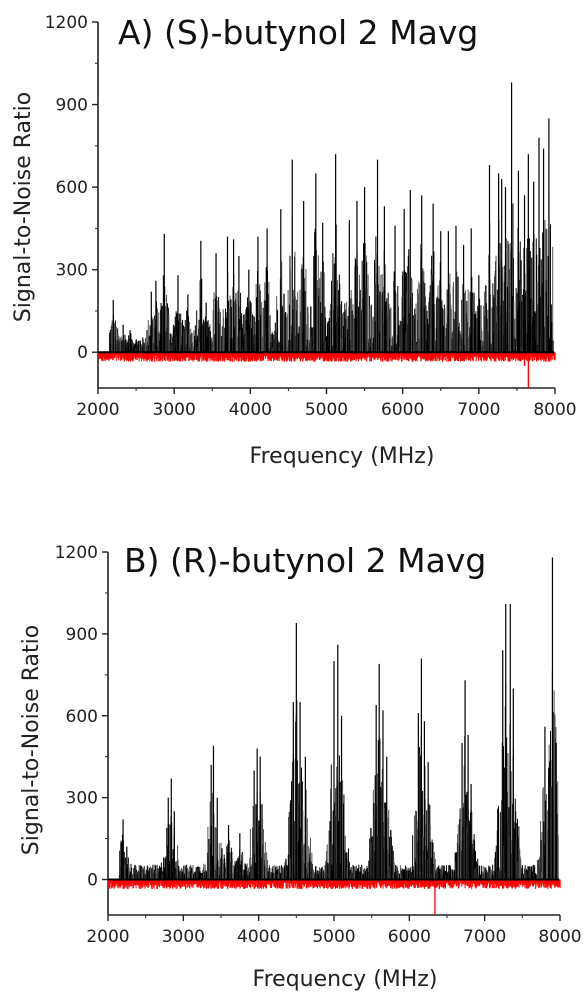  What do you see at coordinates (305, 560) in the screenshot?
I see `chart-b-title: B) (R)-butynol 2 Mavg` at bounding box center [305, 560].